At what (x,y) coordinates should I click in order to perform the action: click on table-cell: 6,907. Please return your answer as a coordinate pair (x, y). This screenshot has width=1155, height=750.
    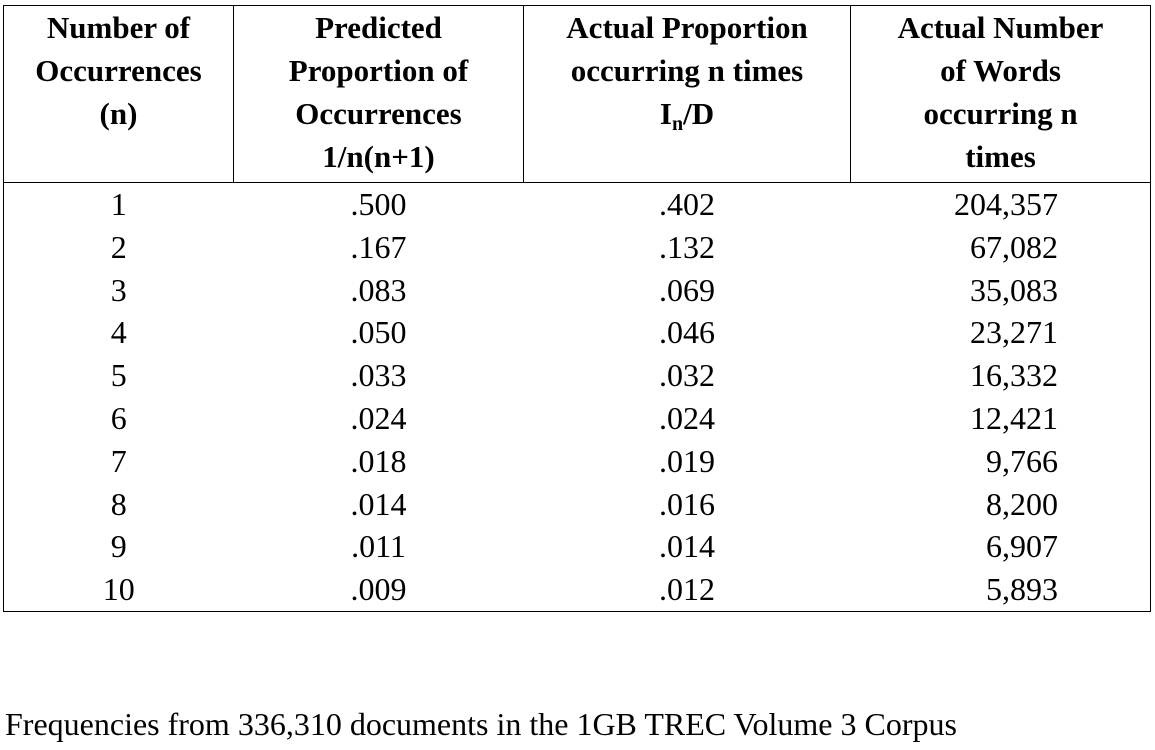
    Looking at the image, I should click on (1022, 546).